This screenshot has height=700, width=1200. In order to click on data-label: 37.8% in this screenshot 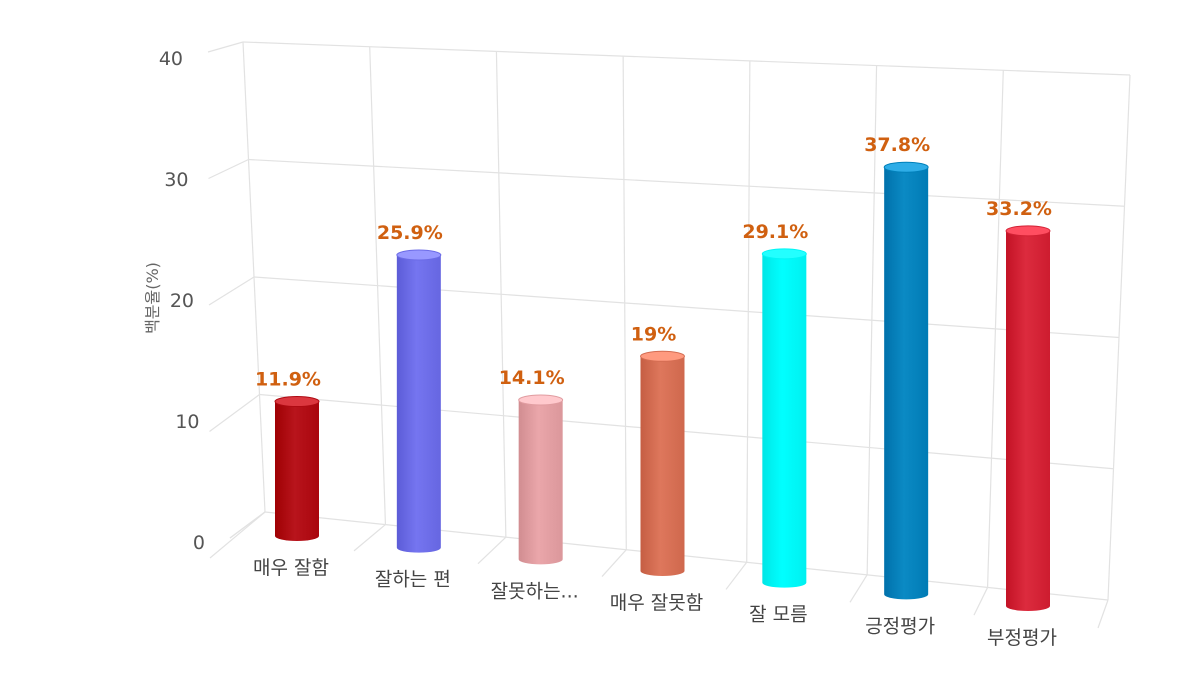, I will do `click(897, 145)`.